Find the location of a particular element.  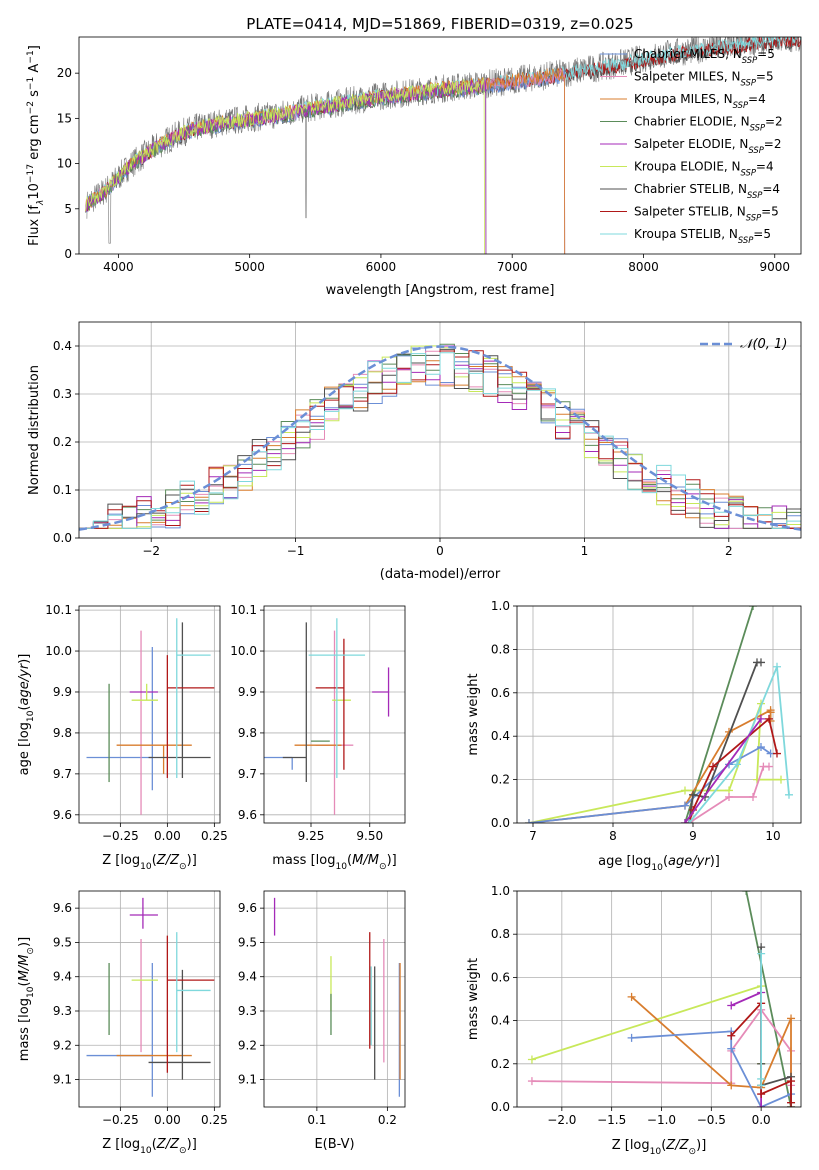

x-tick-label: 8 is located at coordinates (613, 836).